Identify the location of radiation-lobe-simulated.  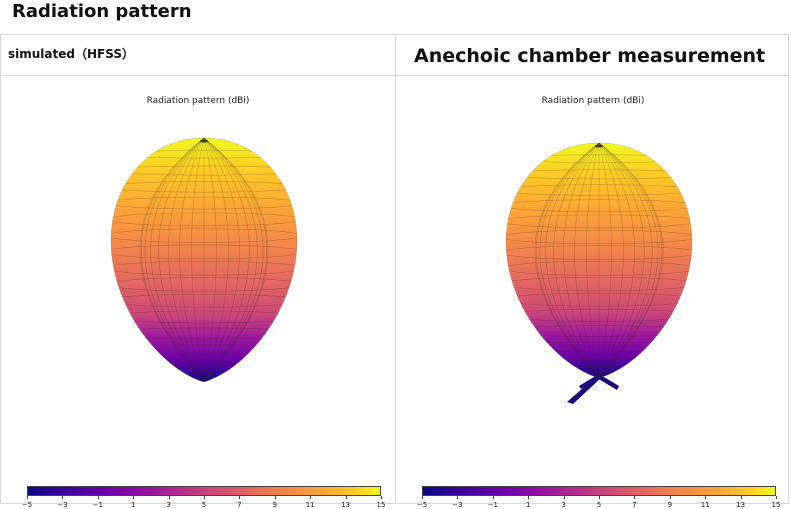
(204, 260).